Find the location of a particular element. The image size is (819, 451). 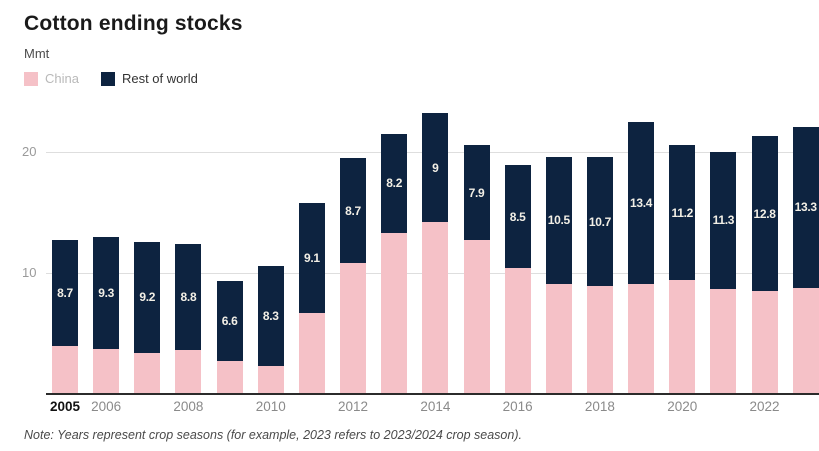

x-tick-label-2018: 2018 is located at coordinates (599, 406).